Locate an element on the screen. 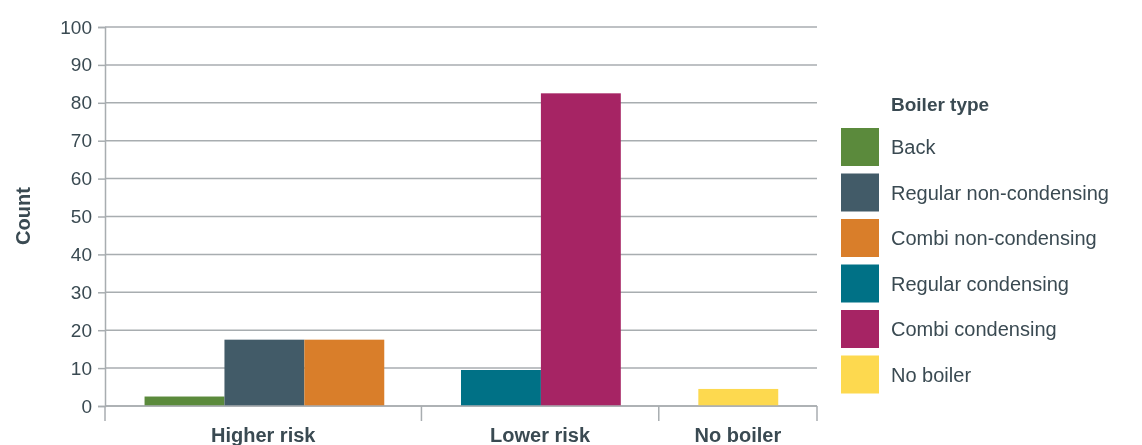  y-tick-label: 70 is located at coordinates (81, 141).